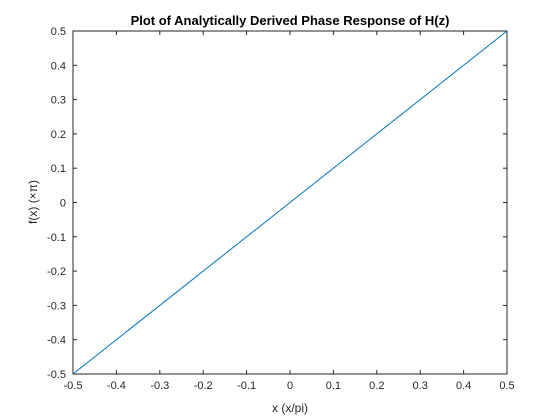 Image resolution: width=560 pixels, height=420 pixels. I want to click on x-tick-label: 0.1, so click(333, 386).